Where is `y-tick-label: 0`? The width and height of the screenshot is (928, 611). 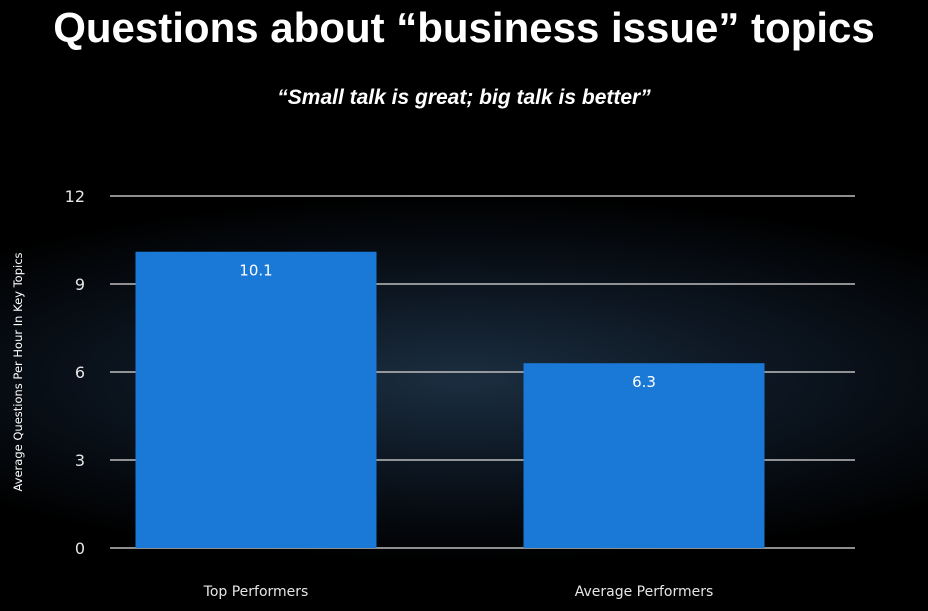 y-tick-label: 0 is located at coordinates (80, 548).